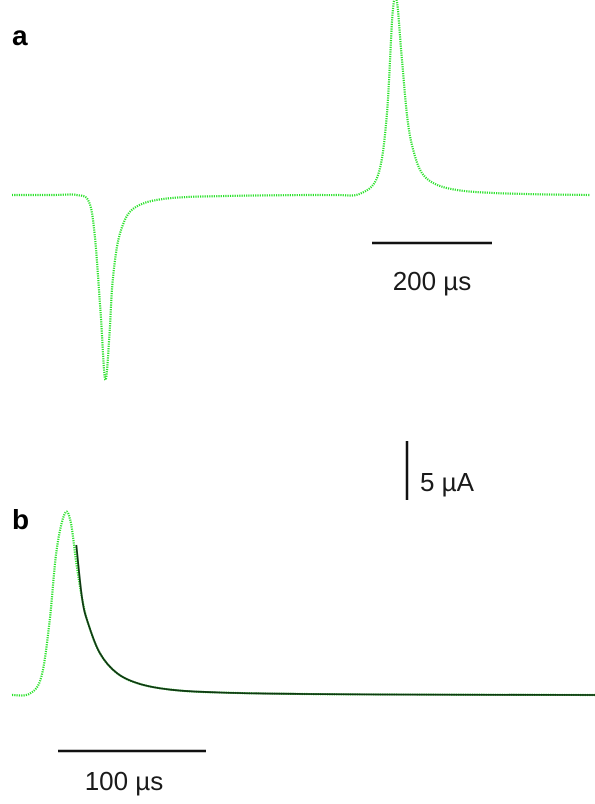  What do you see at coordinates (20, 519) in the screenshot?
I see `panel-b-label: b` at bounding box center [20, 519].